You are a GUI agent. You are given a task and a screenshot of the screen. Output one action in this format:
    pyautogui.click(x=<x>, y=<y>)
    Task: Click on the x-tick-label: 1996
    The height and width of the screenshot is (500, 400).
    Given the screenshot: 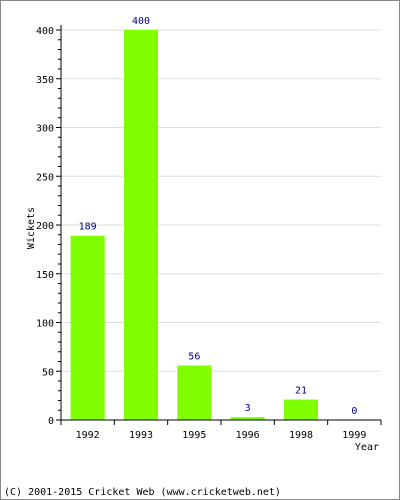 What is the action you would take?
    pyautogui.click(x=248, y=435)
    